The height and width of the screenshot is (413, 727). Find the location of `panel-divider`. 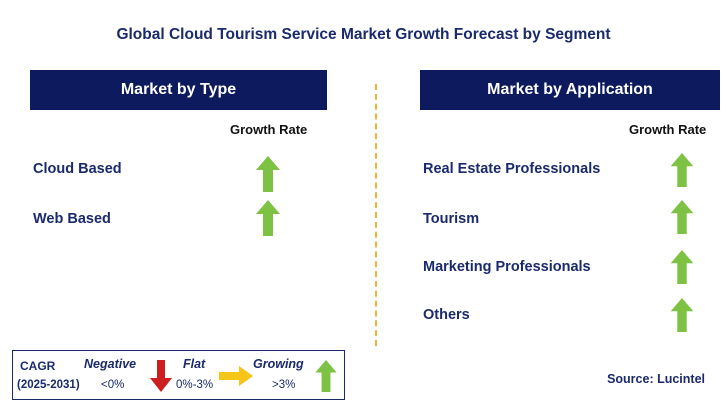

panel-divider is located at coordinates (376, 215).